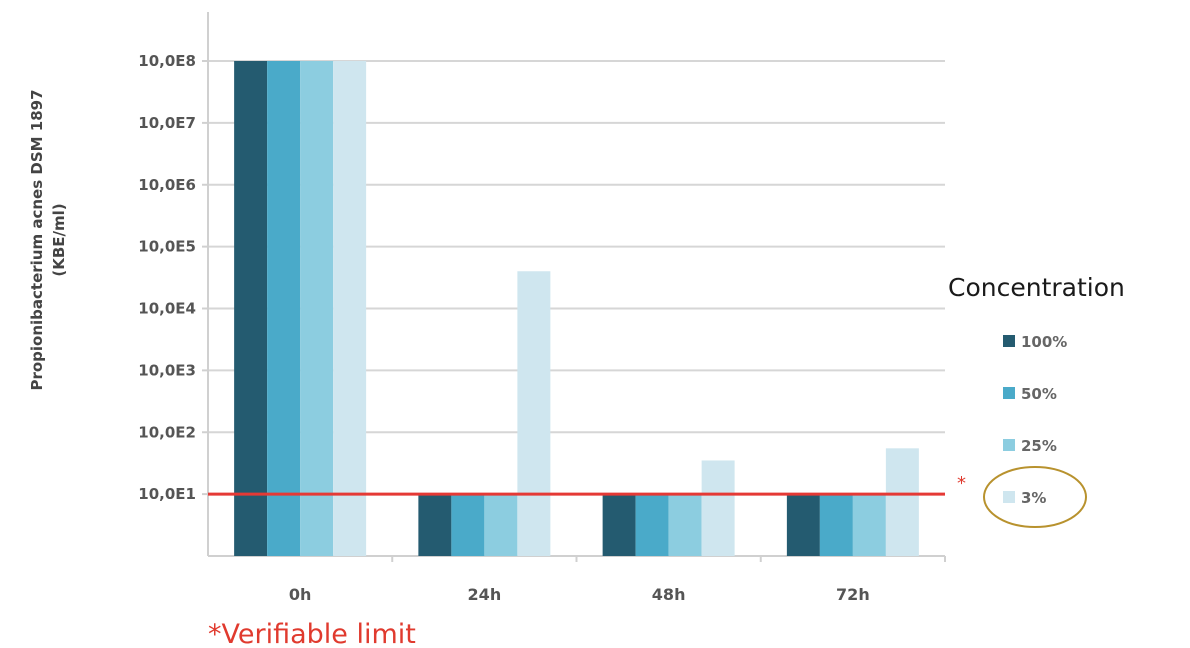 This screenshot has height=648, width=1190. I want to click on legend-label: 50%, so click(1039, 394).